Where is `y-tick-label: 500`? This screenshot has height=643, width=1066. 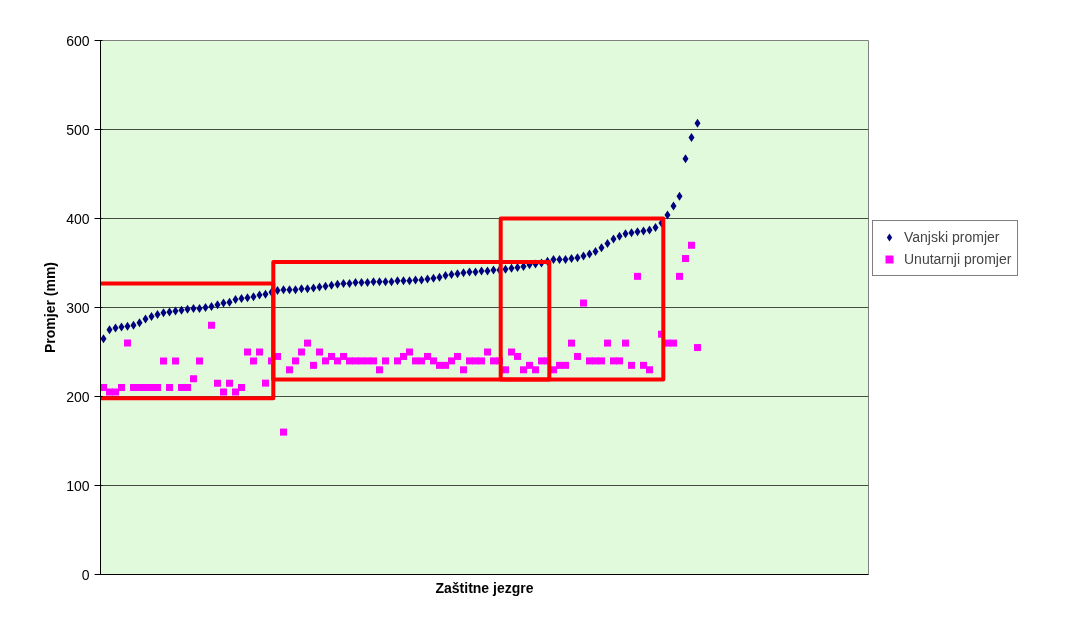
y-tick-label: 500 is located at coordinates (78, 129).